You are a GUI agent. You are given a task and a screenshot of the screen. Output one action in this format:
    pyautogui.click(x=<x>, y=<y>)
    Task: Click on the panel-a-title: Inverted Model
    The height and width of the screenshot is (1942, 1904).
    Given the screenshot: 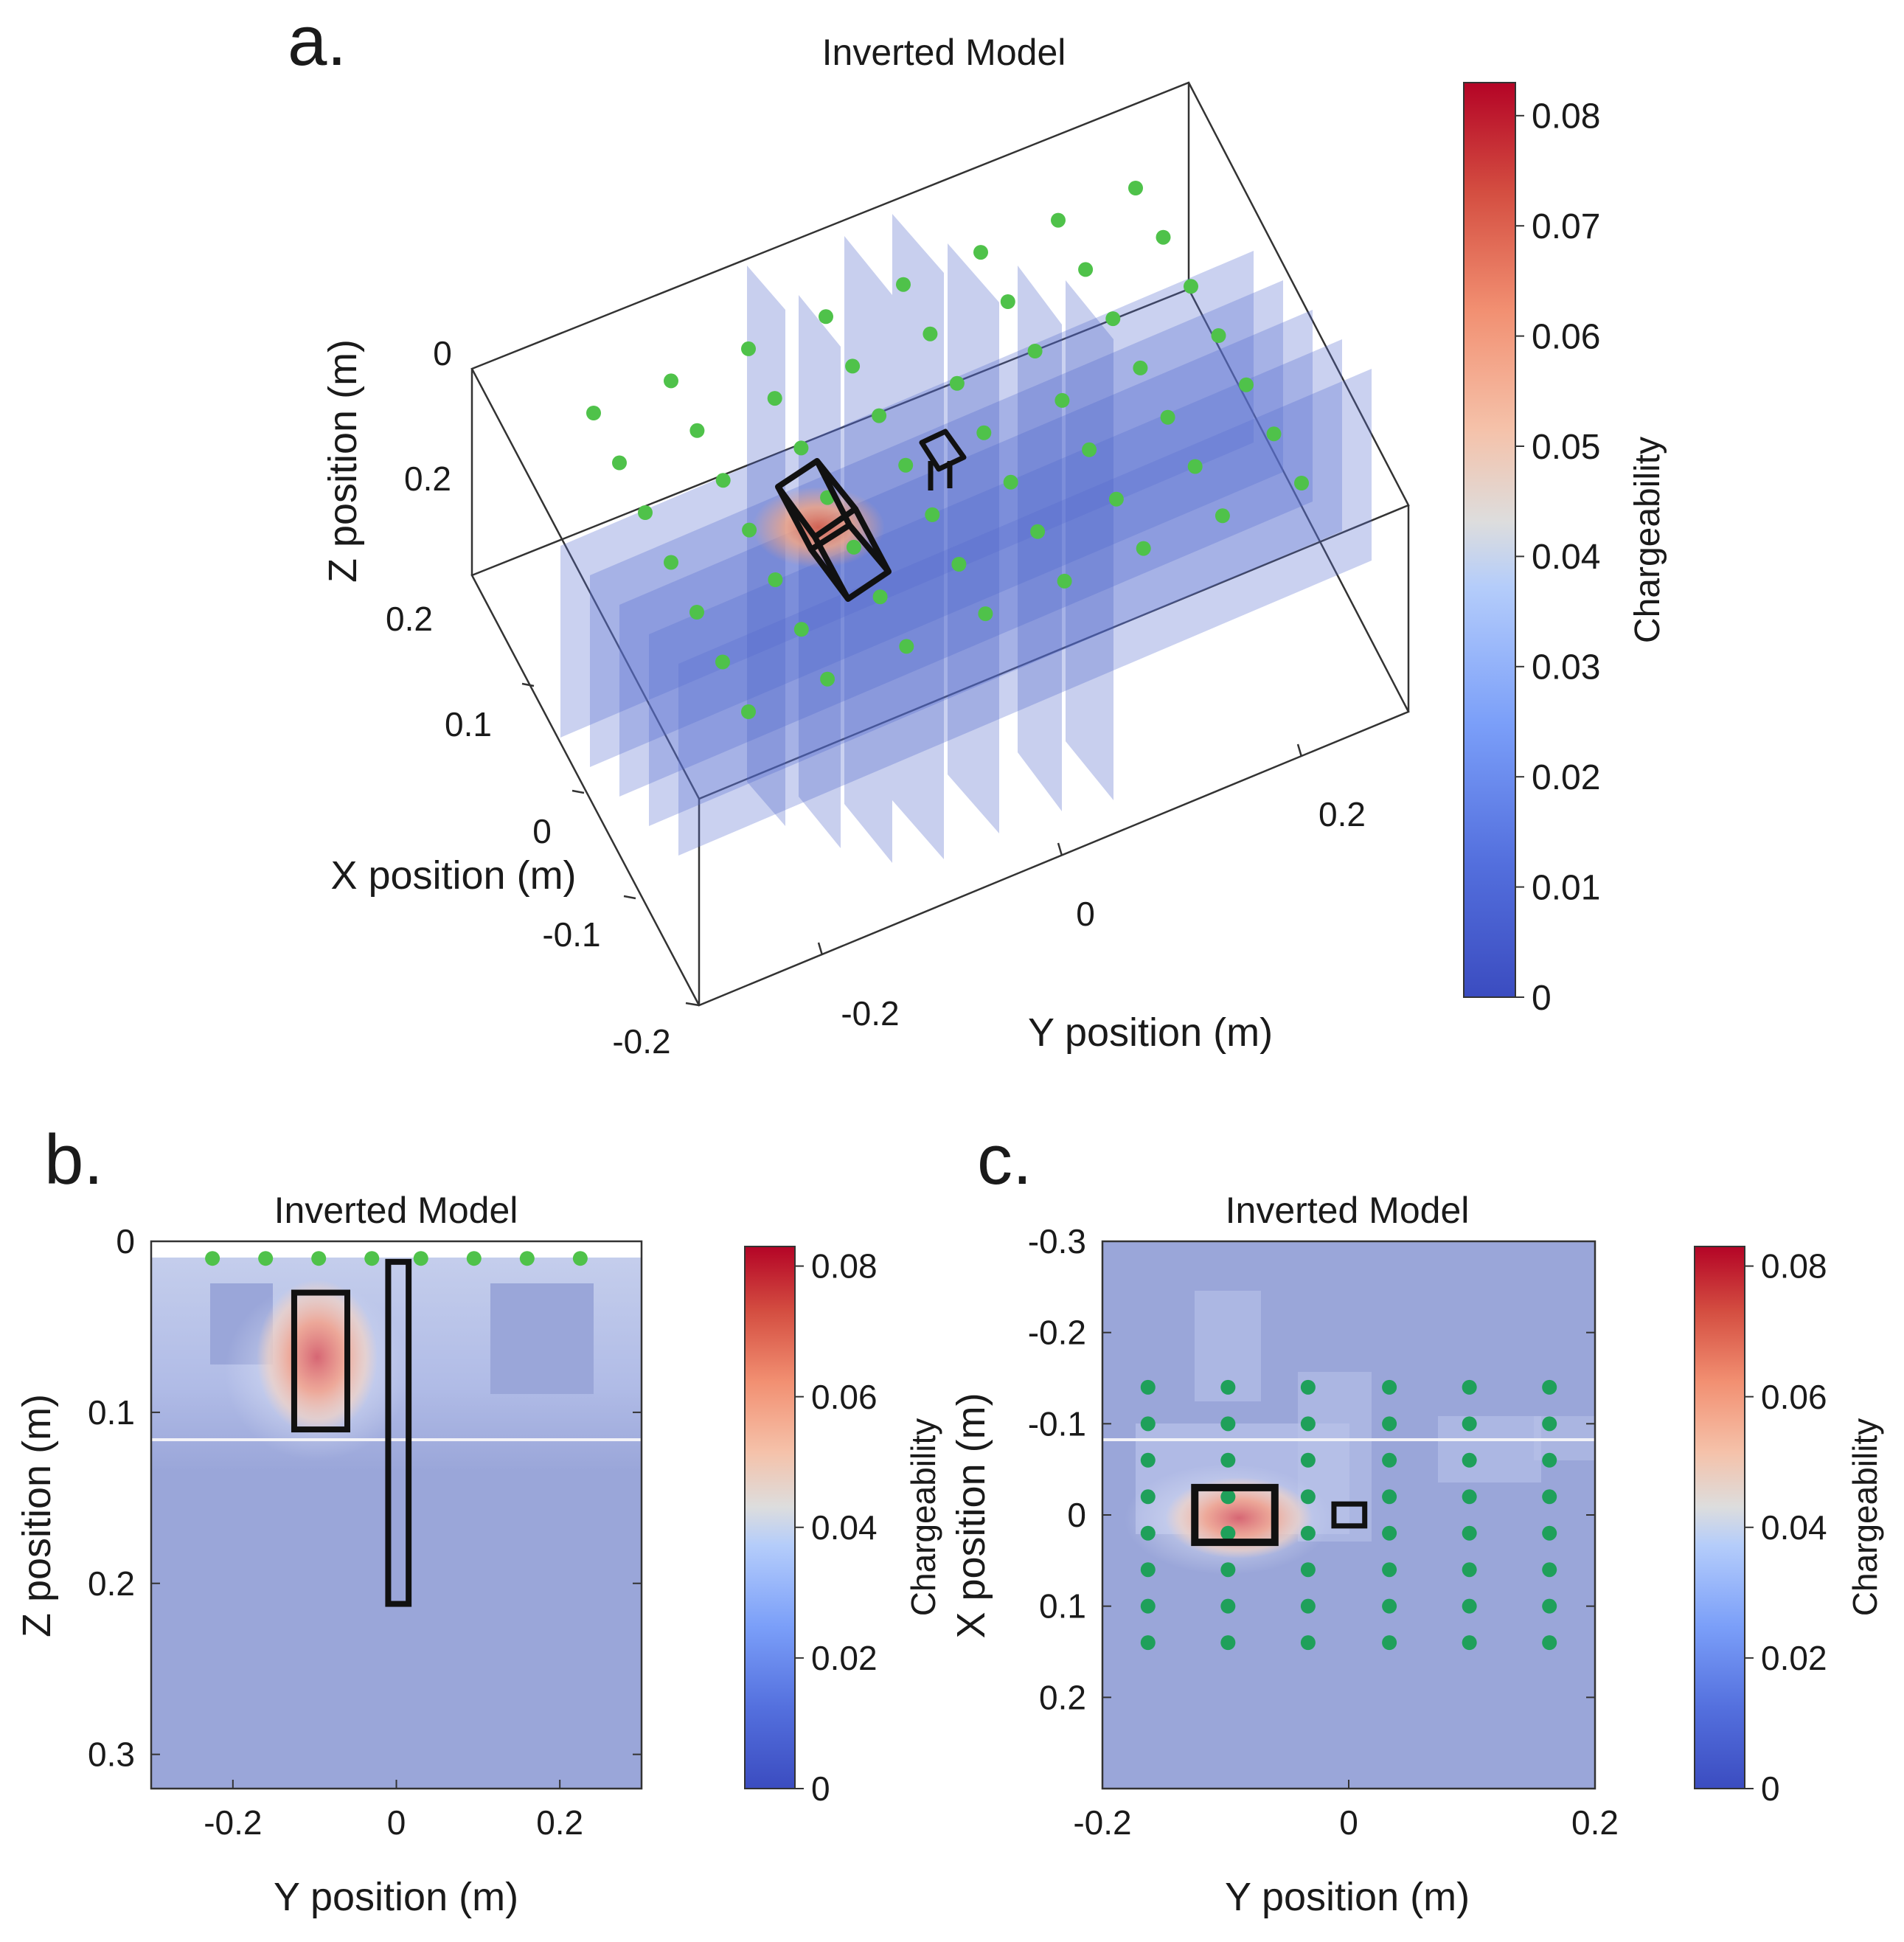 What is the action you would take?
    pyautogui.click(x=944, y=53)
    